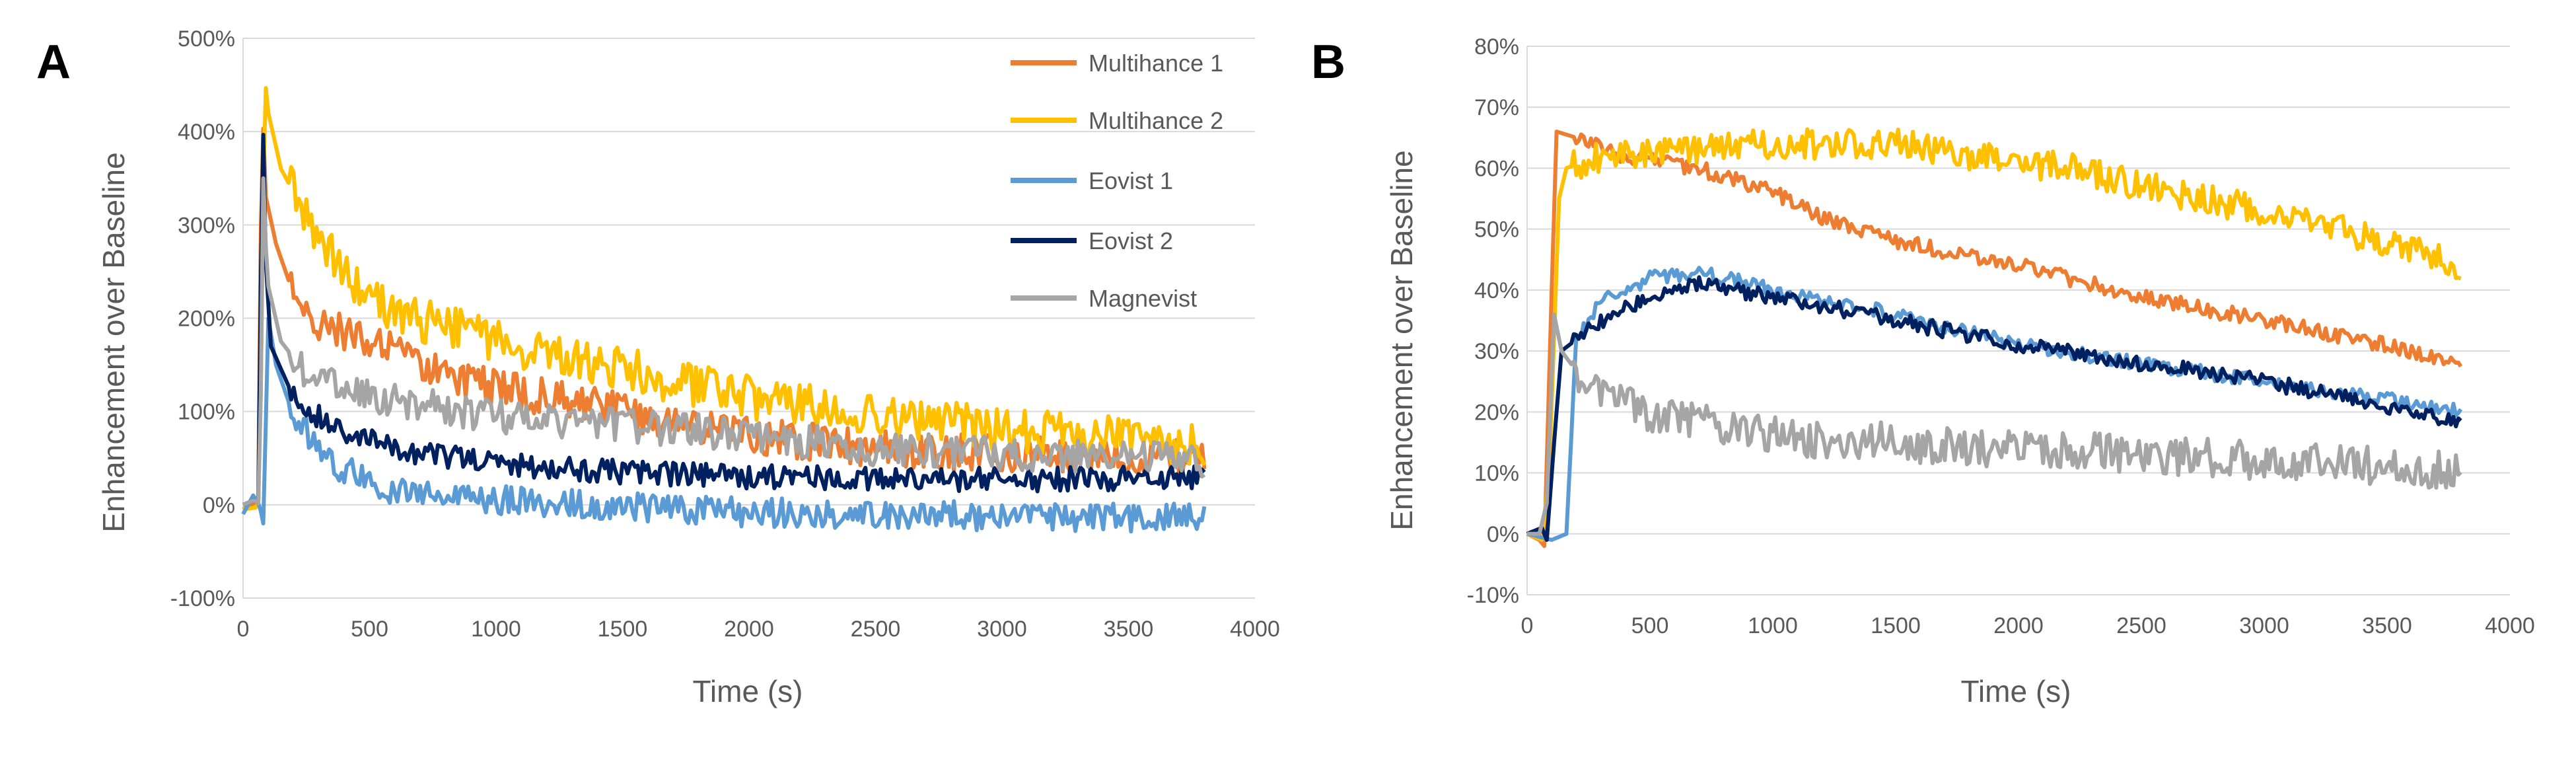 The height and width of the screenshot is (758, 2576). What do you see at coordinates (370, 629) in the screenshot?
I see `x-tick-label-panel-a: 500` at bounding box center [370, 629].